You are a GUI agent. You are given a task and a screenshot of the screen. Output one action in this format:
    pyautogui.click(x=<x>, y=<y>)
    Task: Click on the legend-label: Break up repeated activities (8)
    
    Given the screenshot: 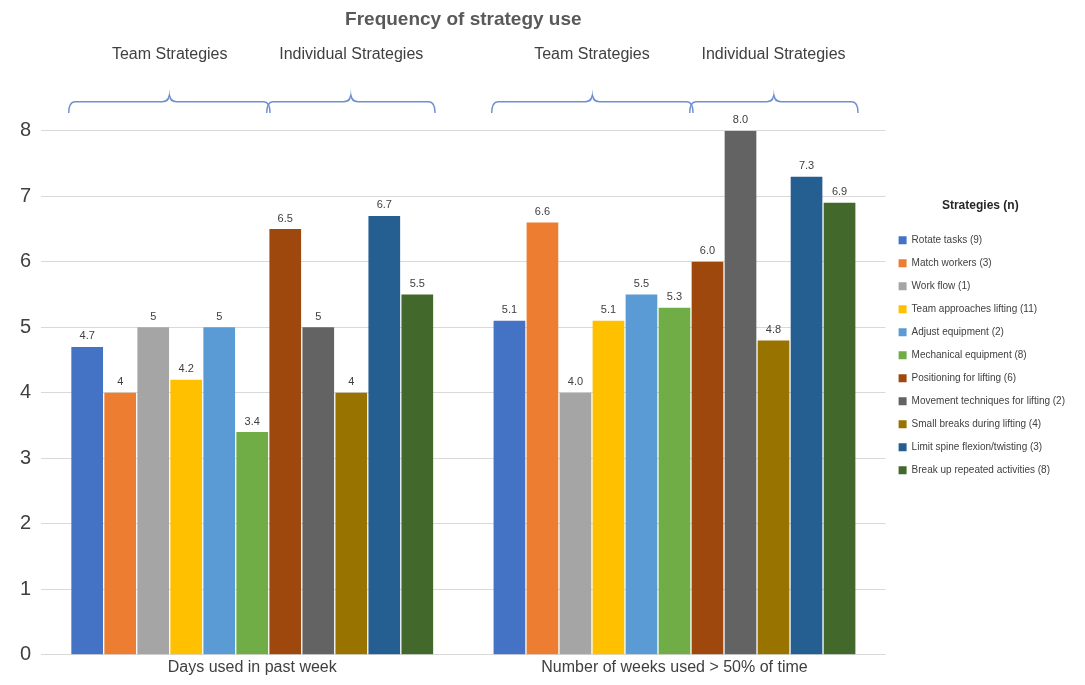 What is the action you would take?
    pyautogui.click(x=980, y=469)
    